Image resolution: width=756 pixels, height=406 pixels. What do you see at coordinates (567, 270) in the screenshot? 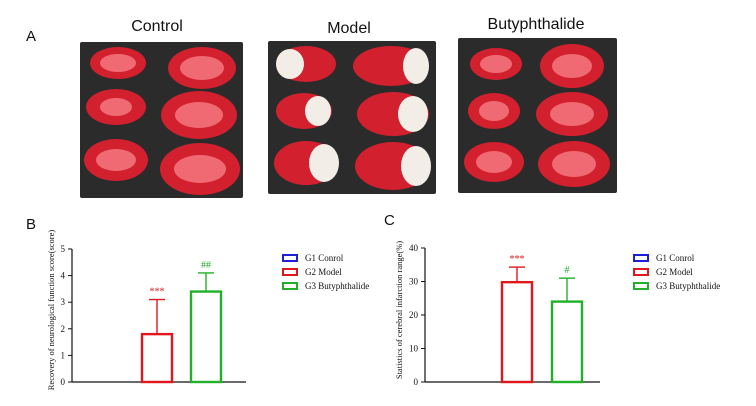
I see `significance-label: #` at bounding box center [567, 270].